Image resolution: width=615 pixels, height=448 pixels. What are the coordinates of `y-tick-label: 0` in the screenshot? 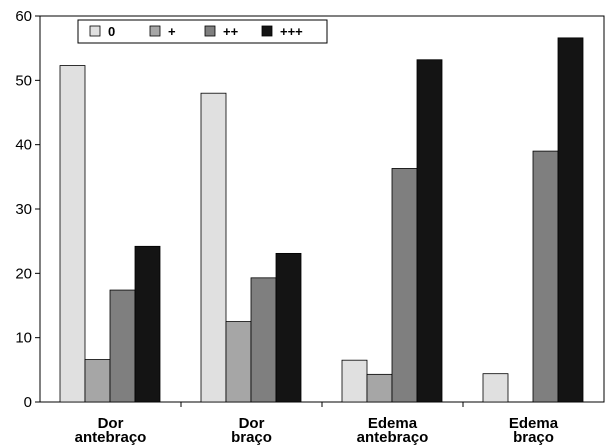 It's located at (28, 402).